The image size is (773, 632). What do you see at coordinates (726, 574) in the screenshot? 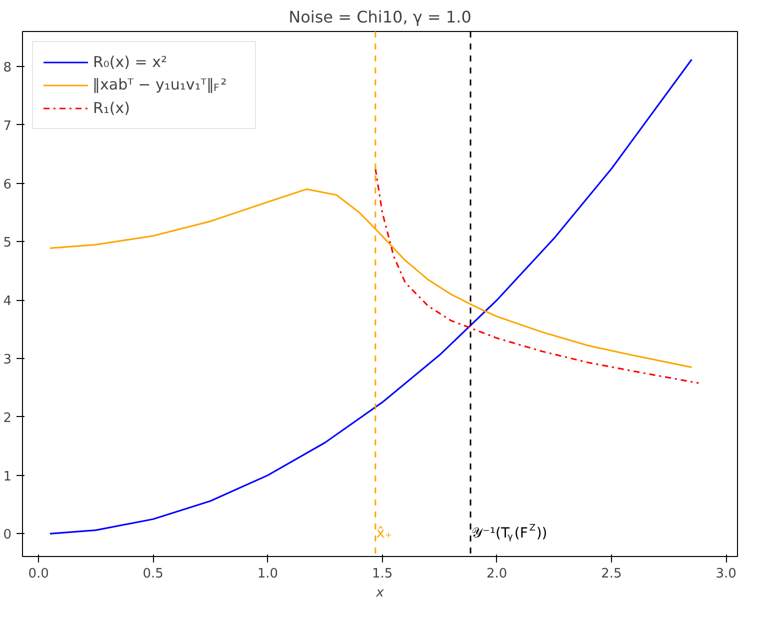
I see `x-tick-label: 3.0` at bounding box center [726, 574].